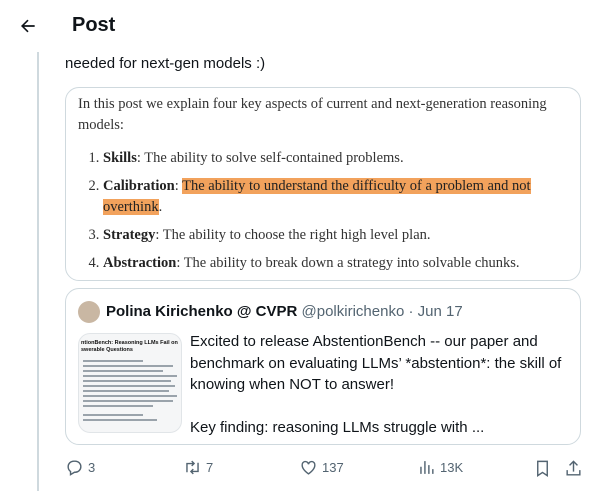 This screenshot has width=599, height=491. Describe the element at coordinates (139, 186) in the screenshot. I see `aspect-term: Calibration` at that location.